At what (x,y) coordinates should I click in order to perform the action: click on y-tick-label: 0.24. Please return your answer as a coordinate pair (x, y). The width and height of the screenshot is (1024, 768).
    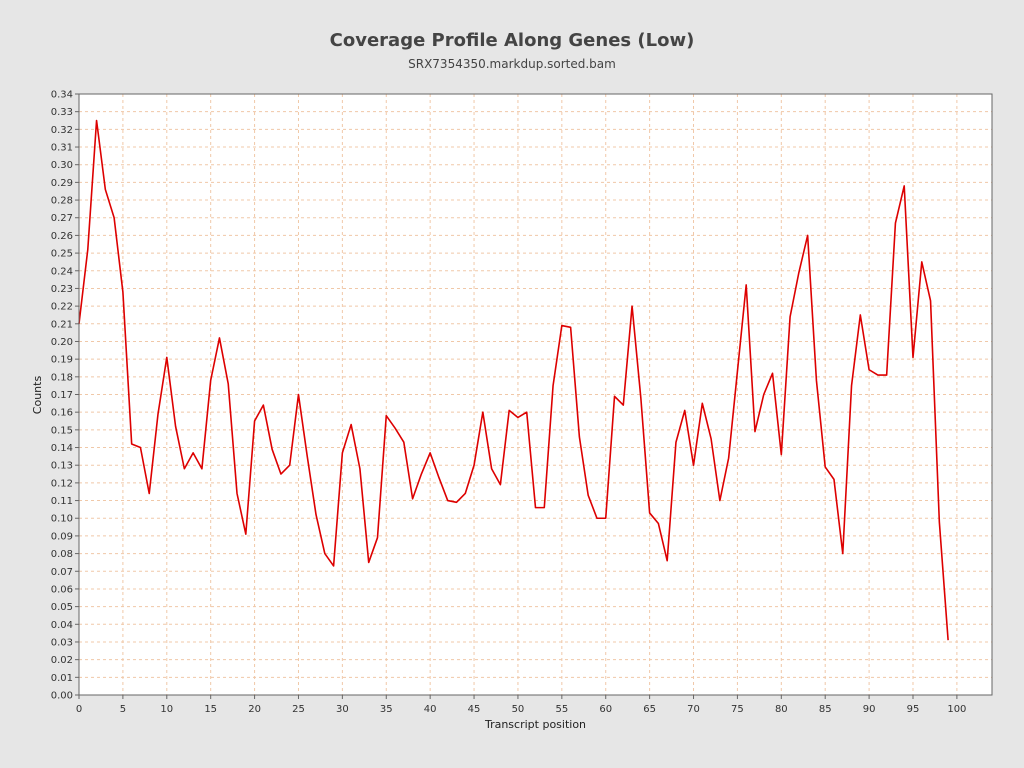
    Looking at the image, I should click on (62, 271).